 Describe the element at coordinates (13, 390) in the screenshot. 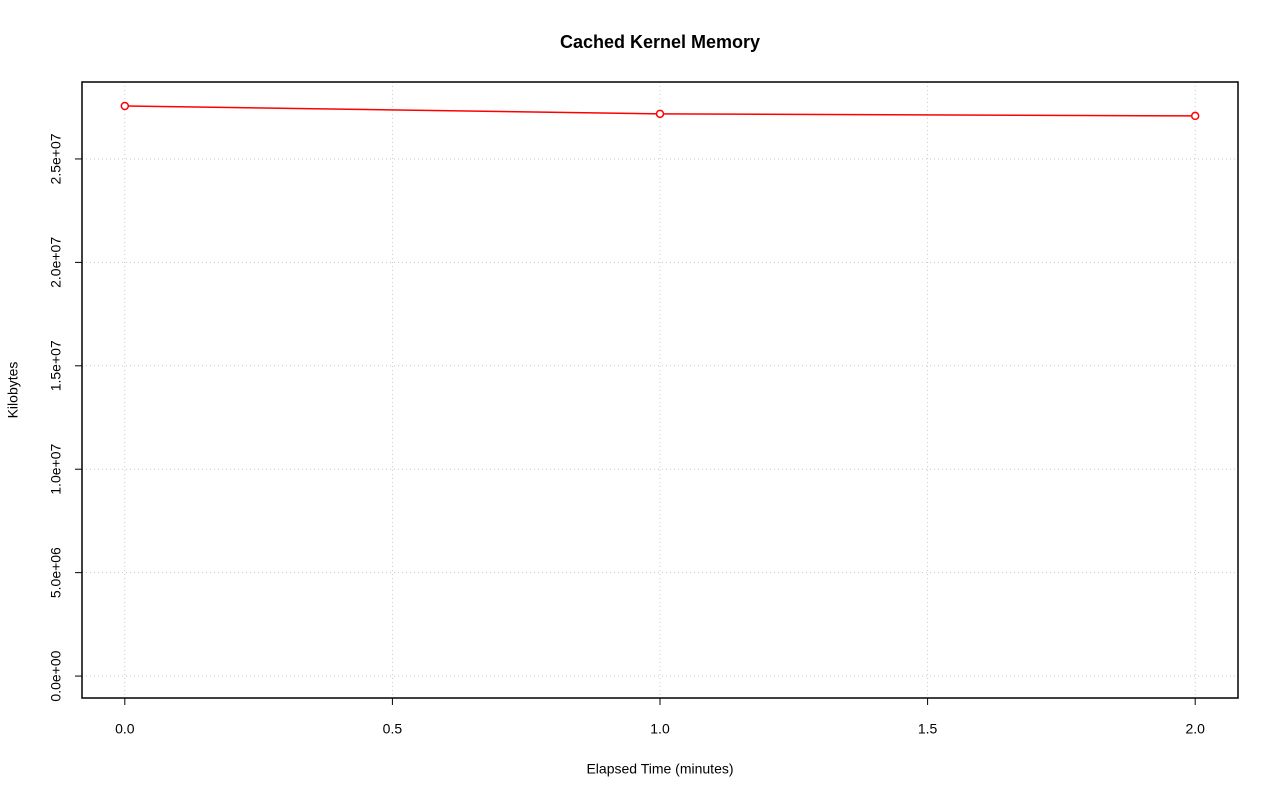

I see `y-axis-label: Kilobytes` at that location.